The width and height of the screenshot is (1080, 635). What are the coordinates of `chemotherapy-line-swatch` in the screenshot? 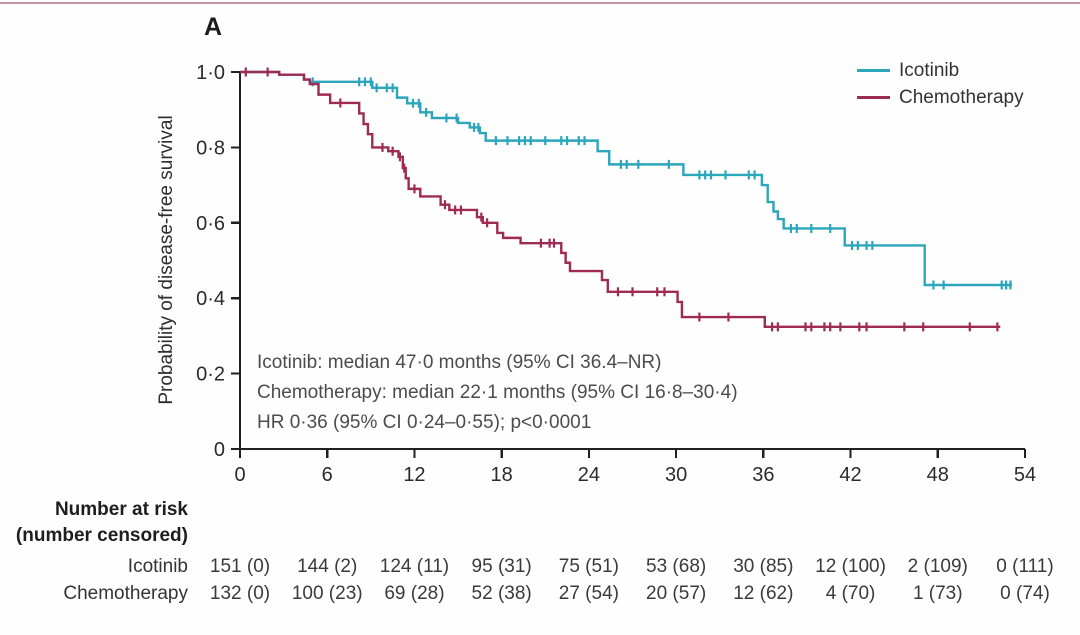 It's located at (873, 97).